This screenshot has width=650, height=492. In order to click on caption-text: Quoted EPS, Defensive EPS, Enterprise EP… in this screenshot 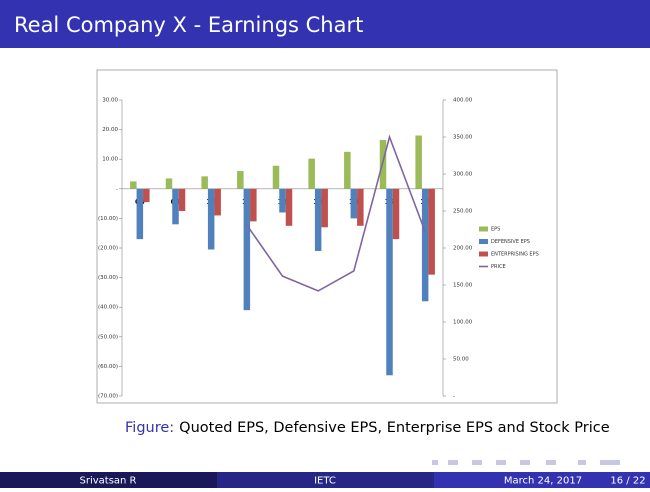, I will do `click(394, 428)`.